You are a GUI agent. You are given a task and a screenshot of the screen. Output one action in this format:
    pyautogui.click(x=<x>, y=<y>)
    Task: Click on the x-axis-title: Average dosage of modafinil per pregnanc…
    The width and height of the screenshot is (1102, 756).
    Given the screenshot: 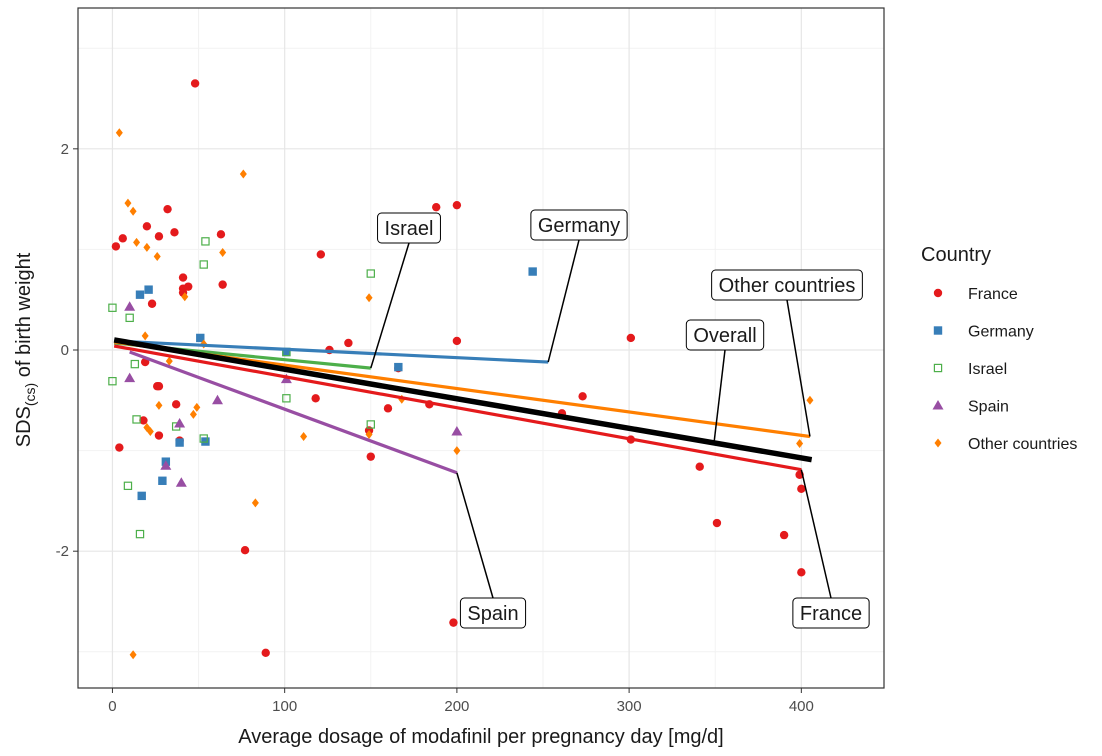 What is the action you would take?
    pyautogui.click(x=481, y=737)
    